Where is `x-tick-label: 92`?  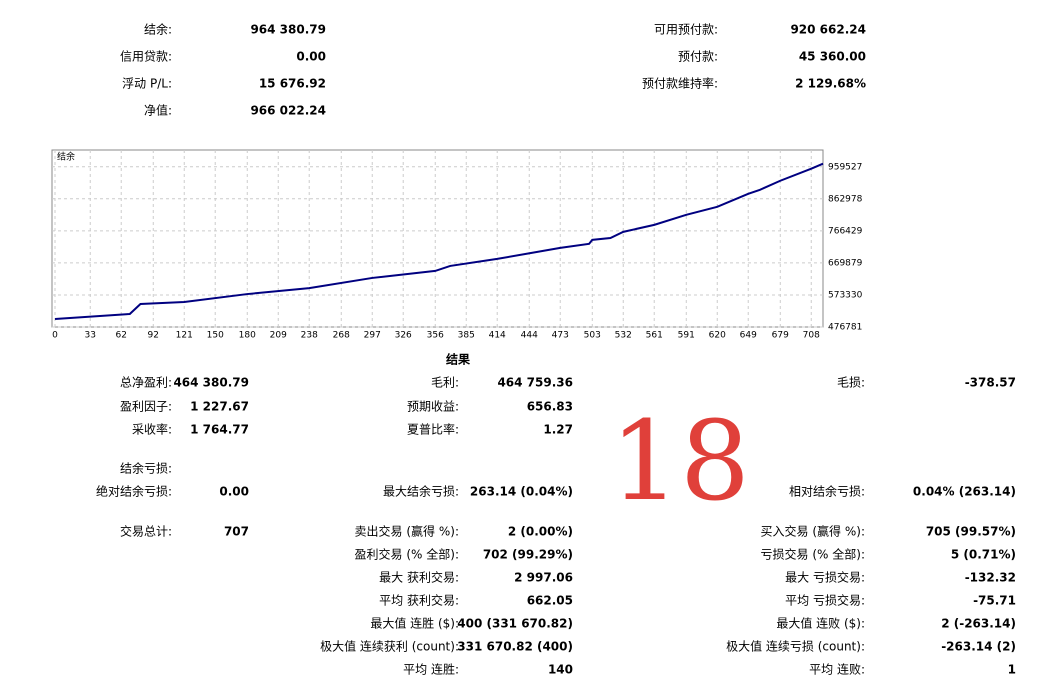 x-tick-label: 92 is located at coordinates (153, 336).